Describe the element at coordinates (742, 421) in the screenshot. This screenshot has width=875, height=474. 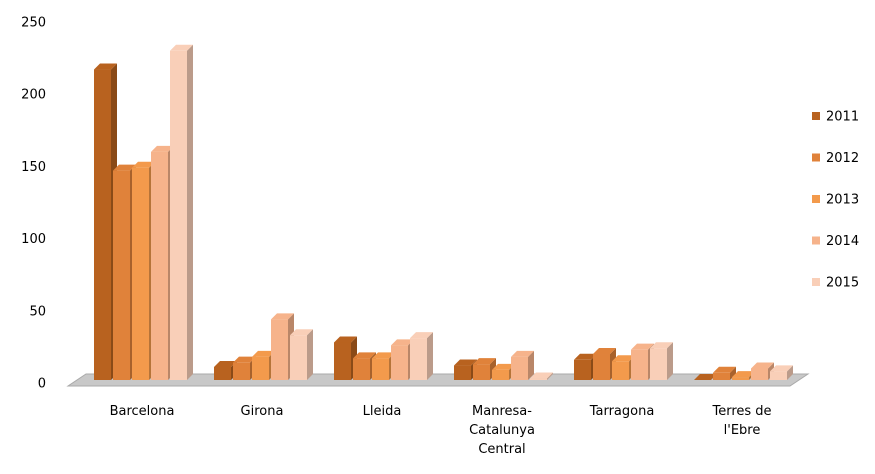
I see `x-tick-label: Terres de l'Ebre` at that location.